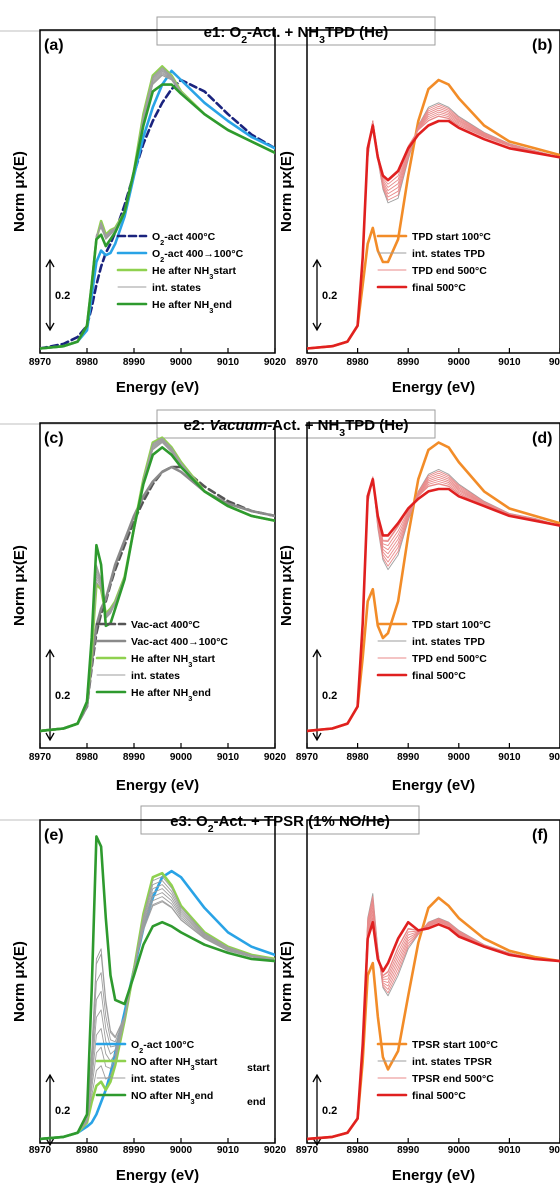  What do you see at coordinates (192, 307) in the screenshot?
I see `legend-label: He after NH3end` at bounding box center [192, 307].